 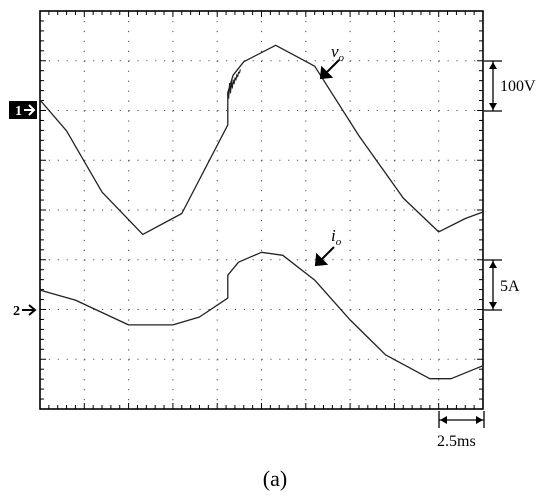 What do you see at coordinates (16, 311) in the screenshot?
I see `channel-2-marker-label: 2` at bounding box center [16, 311].